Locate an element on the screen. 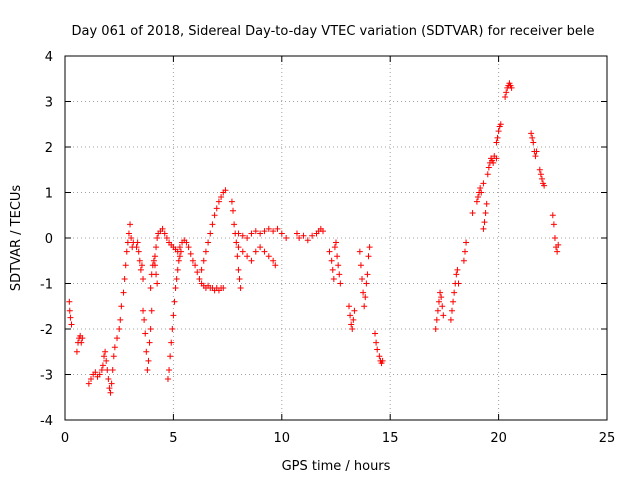  series-seg29 is located at coordinates (498, 133).